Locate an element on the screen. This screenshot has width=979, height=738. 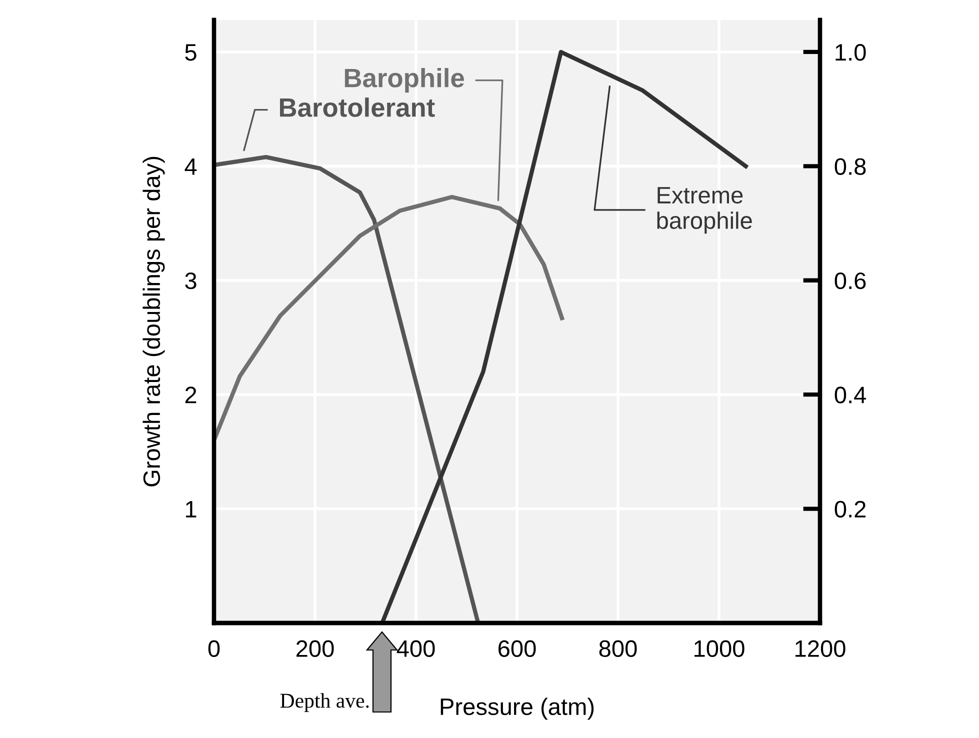
y2-tick-label: 0.4 is located at coordinates (850, 395).